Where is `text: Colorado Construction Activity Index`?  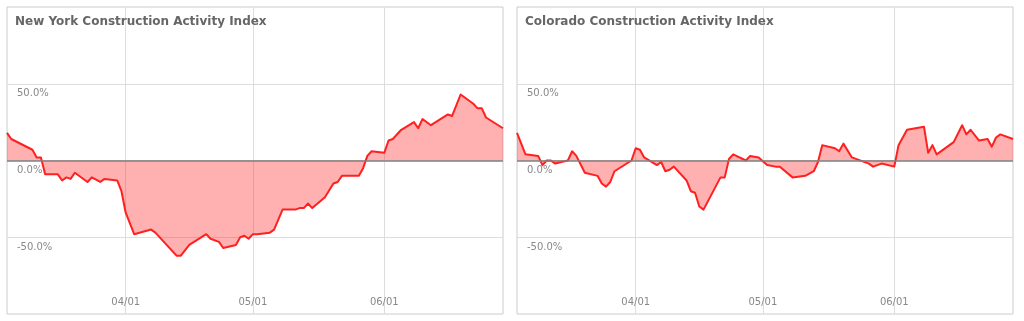 text: Colorado Construction Activity Index is located at coordinates (649, 21).